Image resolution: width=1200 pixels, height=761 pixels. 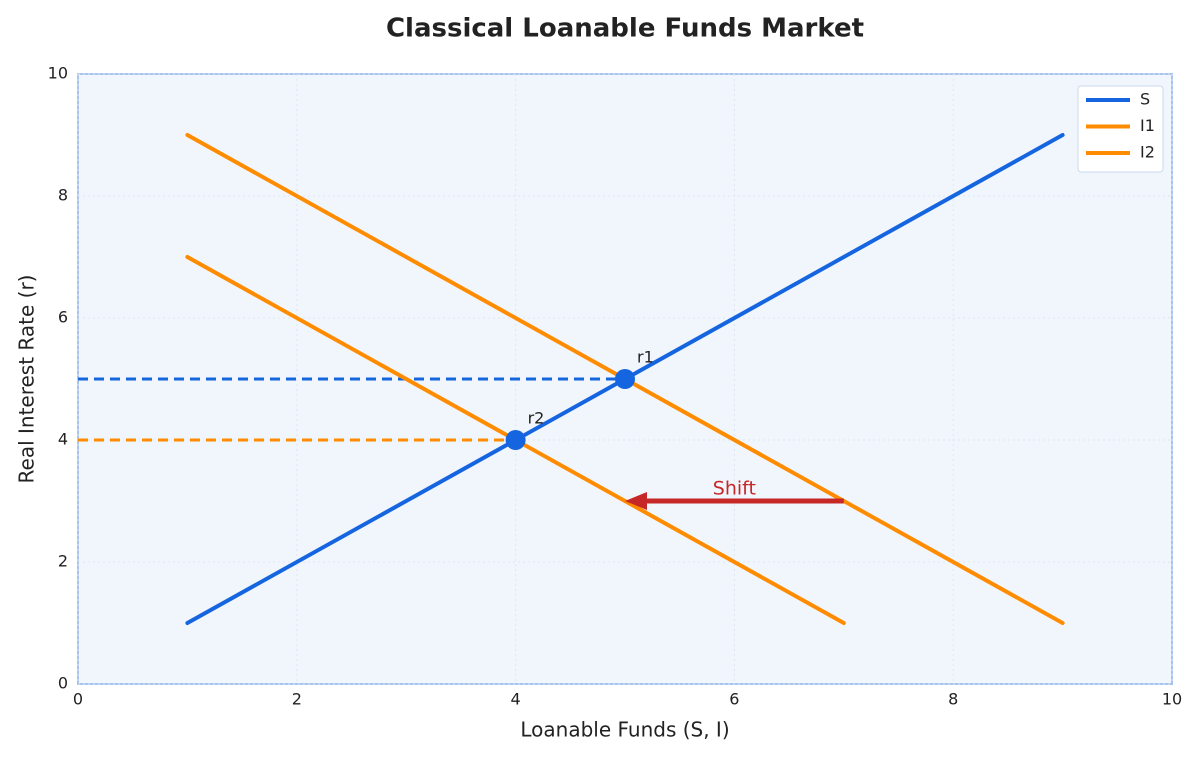 I want to click on x-tick-label: 6, so click(x=734, y=699).